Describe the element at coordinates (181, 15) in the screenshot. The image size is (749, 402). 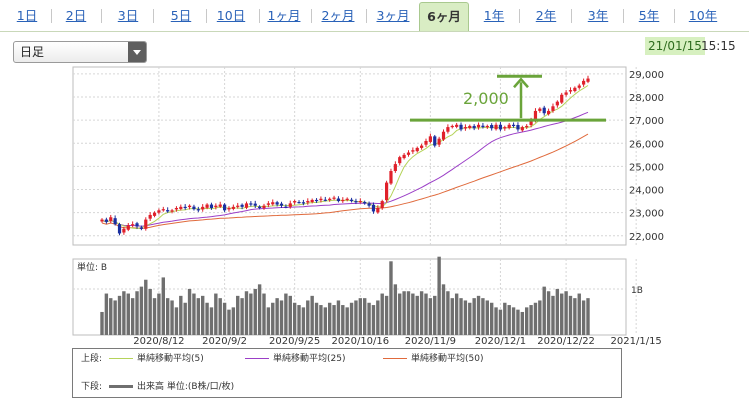
I see `tab-period-3: 5日` at that location.